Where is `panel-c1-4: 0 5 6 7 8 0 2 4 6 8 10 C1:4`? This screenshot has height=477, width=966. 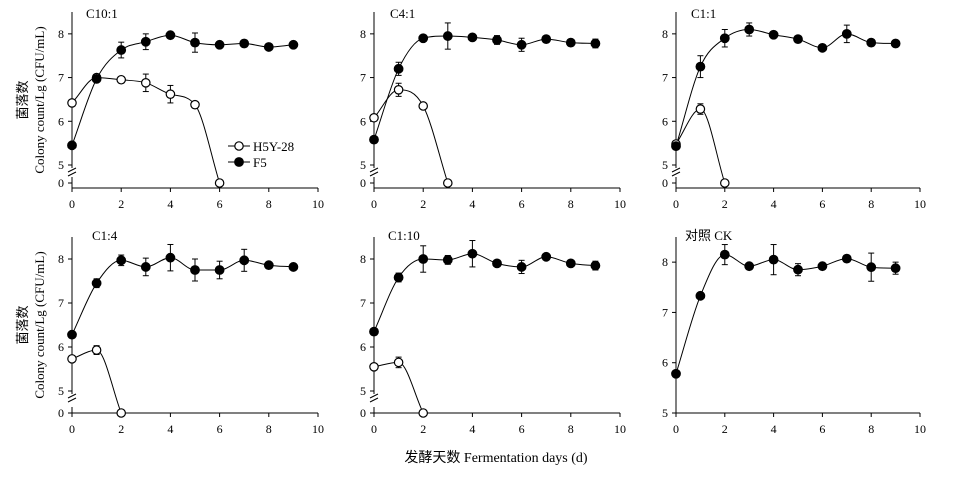 panel-c1-4: 0 5 6 7 8 0 2 4 6 8 10 C1:4 is located at coordinates (191, 332).